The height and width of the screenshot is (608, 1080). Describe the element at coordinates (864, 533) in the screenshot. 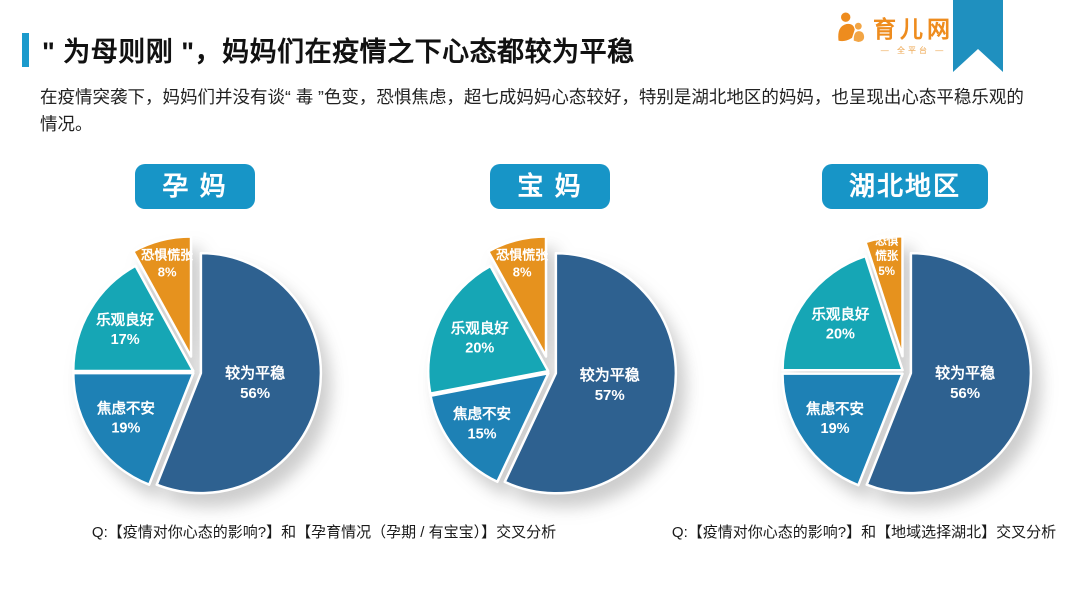

I see `footnote-hubei-cross-analysis: Q:【疫情对你心态的影响?】和【地域选择湖北】交叉分析` at that location.